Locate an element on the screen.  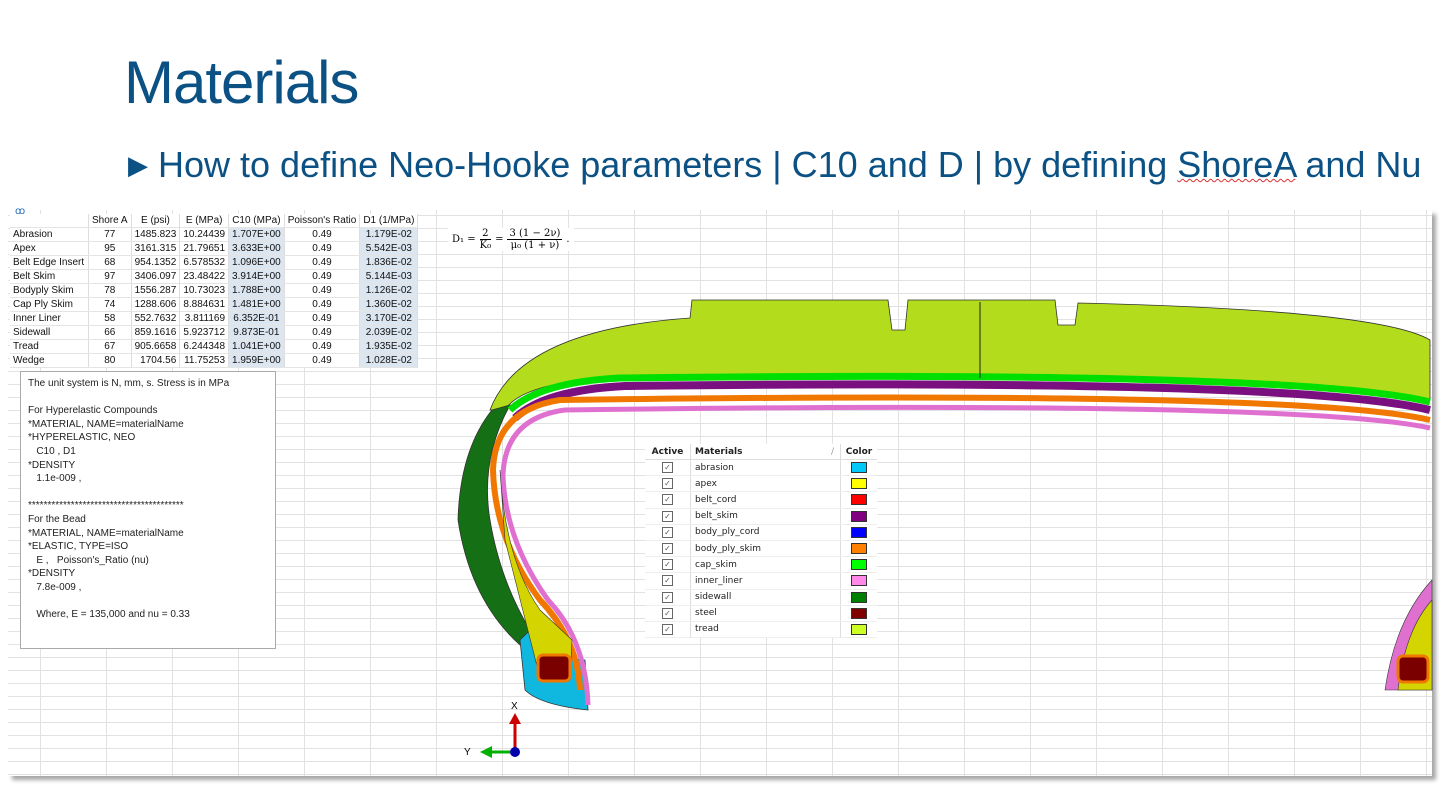
table-cell: 11.75253 is located at coordinates (204, 360).